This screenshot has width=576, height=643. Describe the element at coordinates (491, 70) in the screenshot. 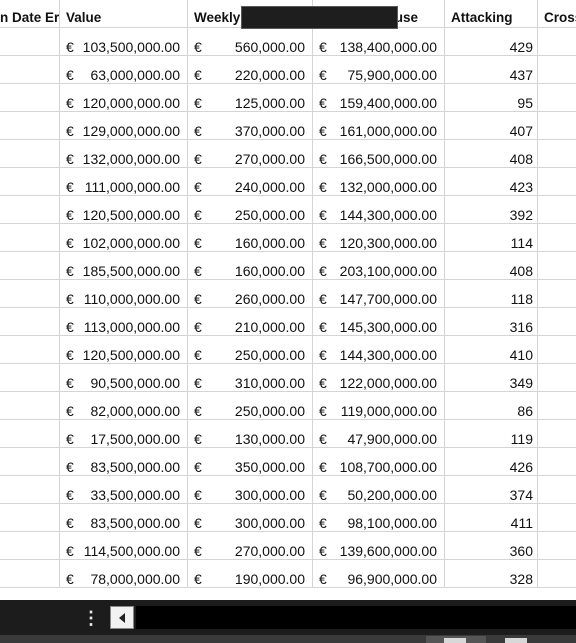

I see `cell-attacking: 437` at that location.